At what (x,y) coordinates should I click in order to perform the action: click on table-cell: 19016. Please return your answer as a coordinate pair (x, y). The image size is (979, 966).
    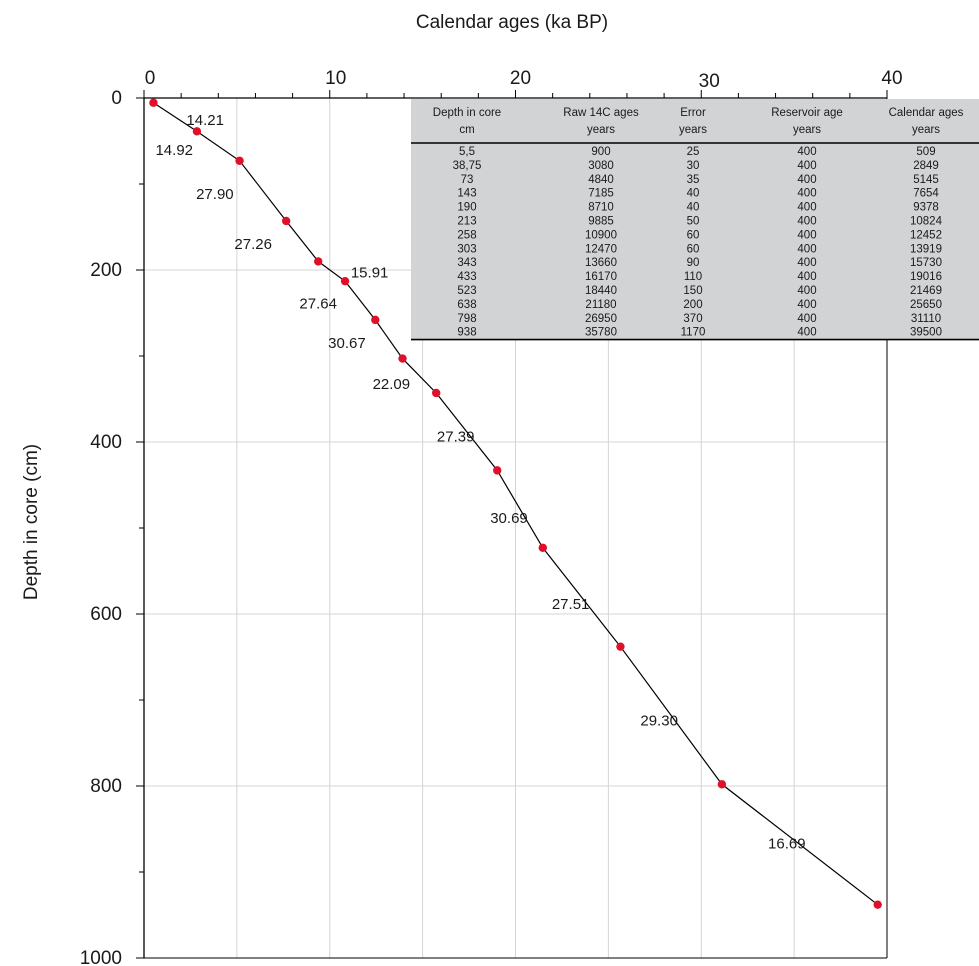
    Looking at the image, I should click on (926, 277).